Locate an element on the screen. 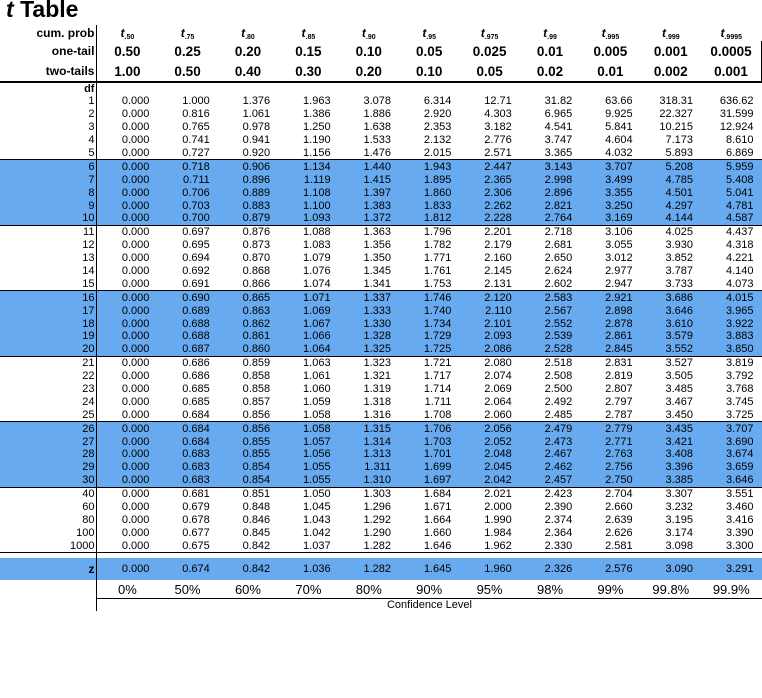 This screenshot has height=698, width=762. one-tail-value: 0.10 is located at coordinates (368, 51).